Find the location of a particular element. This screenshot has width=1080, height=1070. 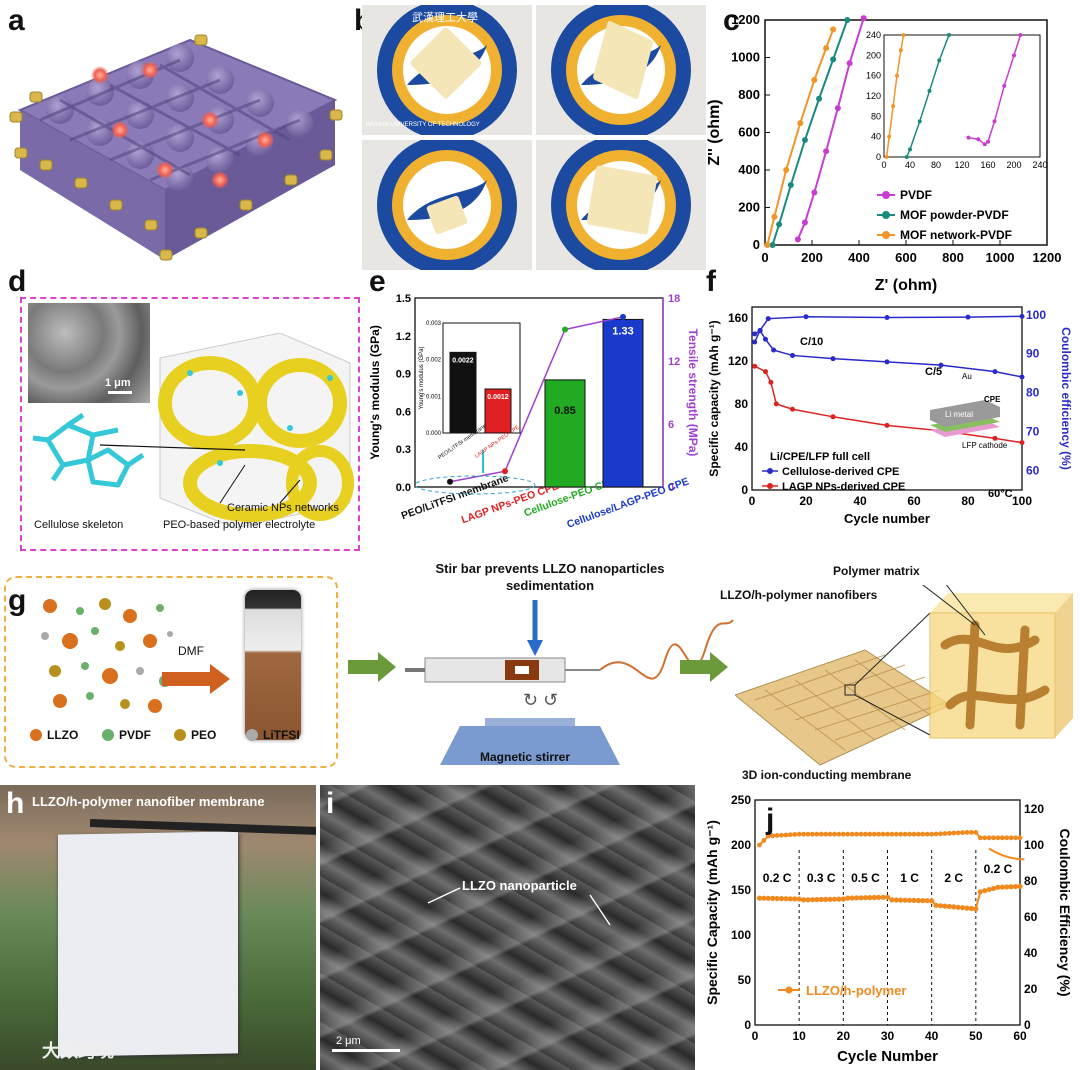

y-axis-label: Specific capacity (mAh g⁻¹) is located at coordinates (714, 398).